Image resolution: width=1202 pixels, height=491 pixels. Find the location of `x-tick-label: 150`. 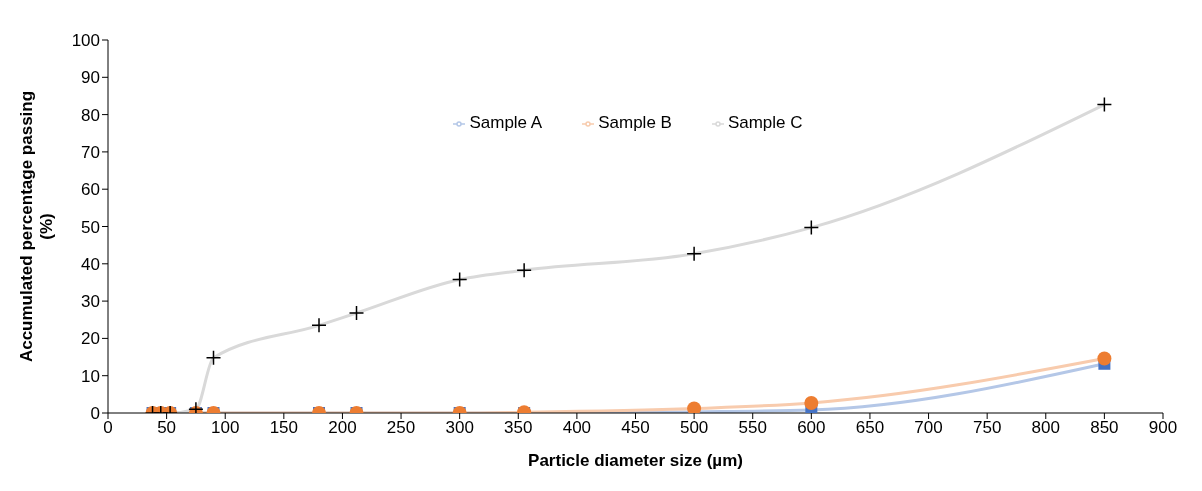

x-tick-label: 150 is located at coordinates (284, 428).